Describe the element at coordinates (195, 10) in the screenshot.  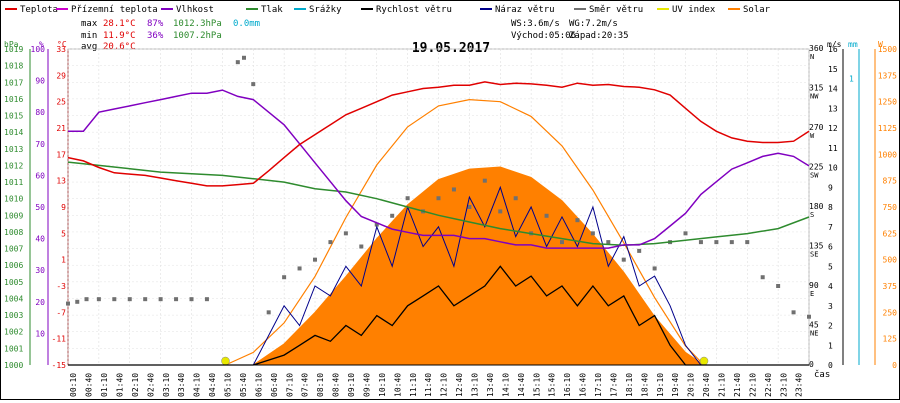
I see `legend-label: Vlhkost` at that location.